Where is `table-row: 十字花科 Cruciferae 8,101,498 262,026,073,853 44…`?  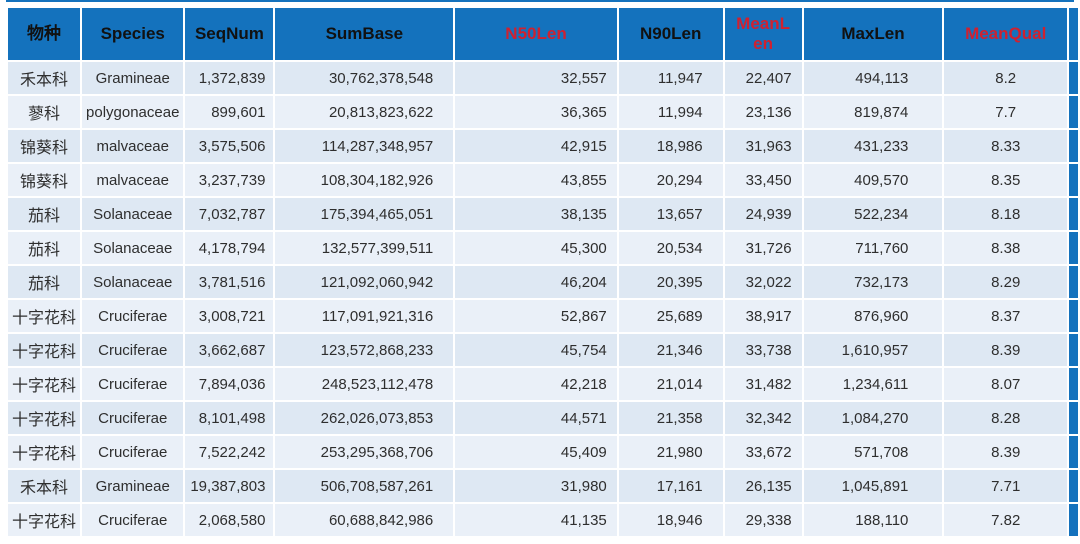
table-row: 十字花科 Cruciferae 8,101,498 262,026,073,853 44… is located at coordinates (543, 418).